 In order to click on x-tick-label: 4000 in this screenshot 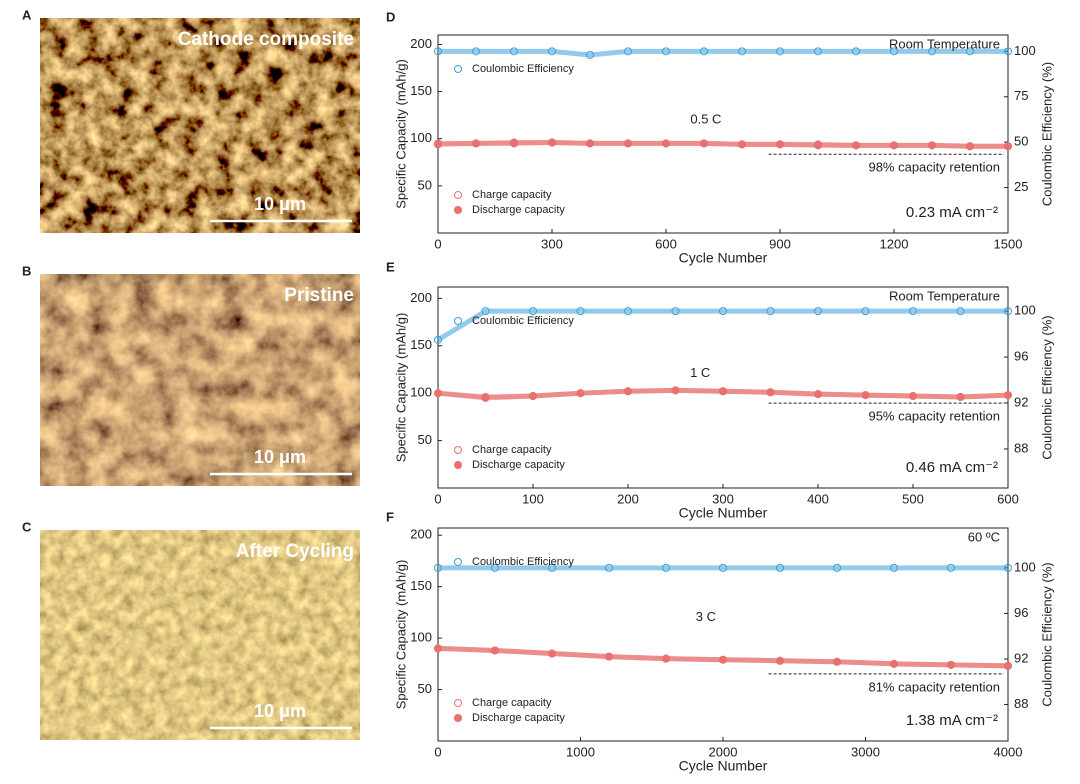, I will do `click(1008, 751)`.